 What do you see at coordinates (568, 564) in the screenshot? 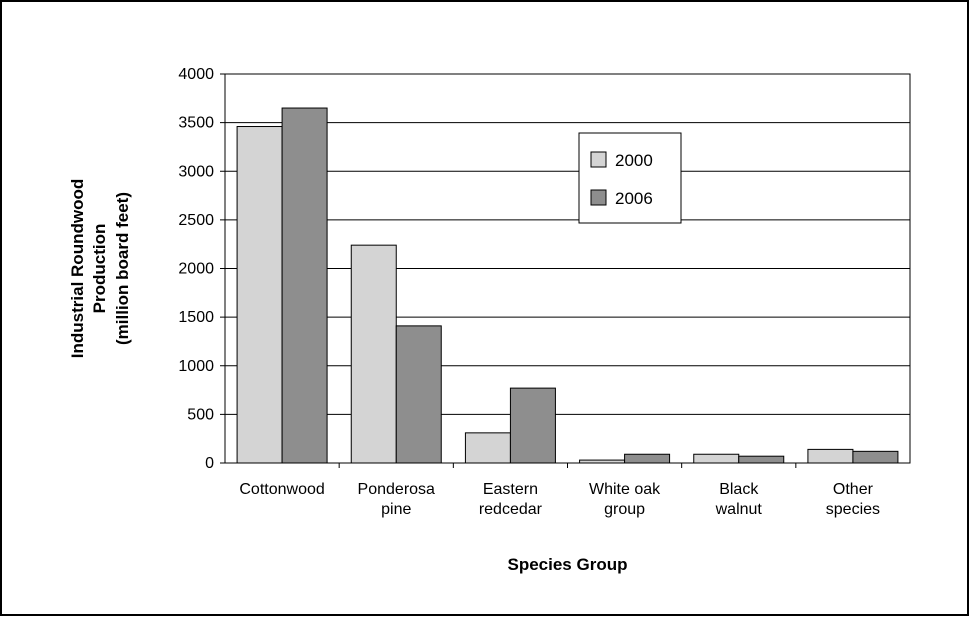
I see `x-axis-title: Species Group` at bounding box center [568, 564].